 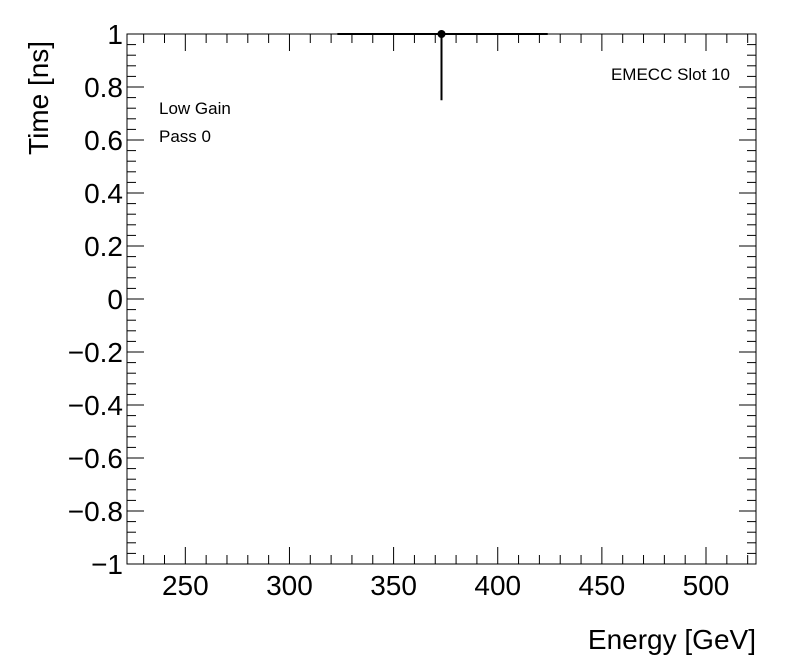 I want to click on data-point, so click(x=441, y=34).